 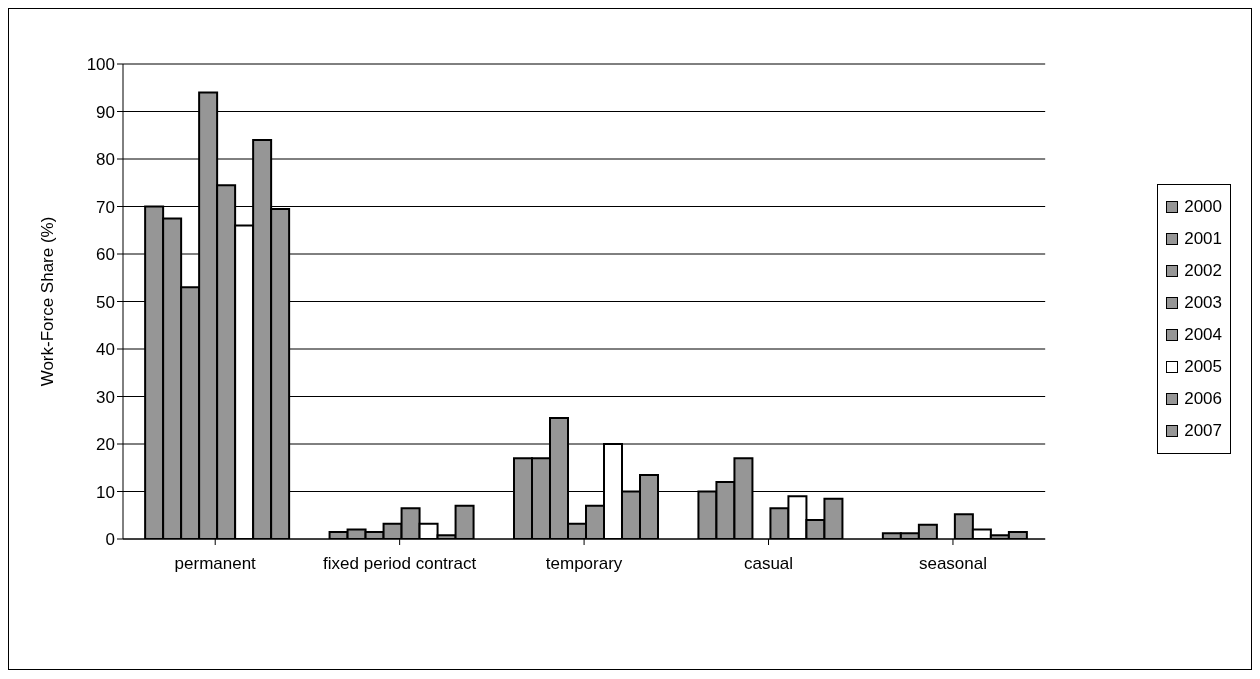 I want to click on y-tick-label: 60, so click(x=105, y=255).